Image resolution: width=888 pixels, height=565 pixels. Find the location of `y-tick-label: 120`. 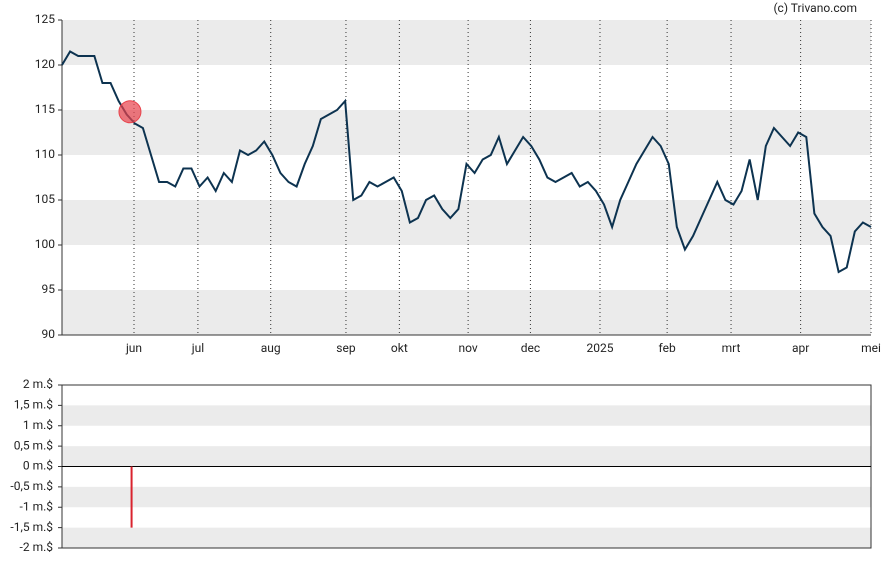

y-tick-label: 120 is located at coordinates (45, 64).